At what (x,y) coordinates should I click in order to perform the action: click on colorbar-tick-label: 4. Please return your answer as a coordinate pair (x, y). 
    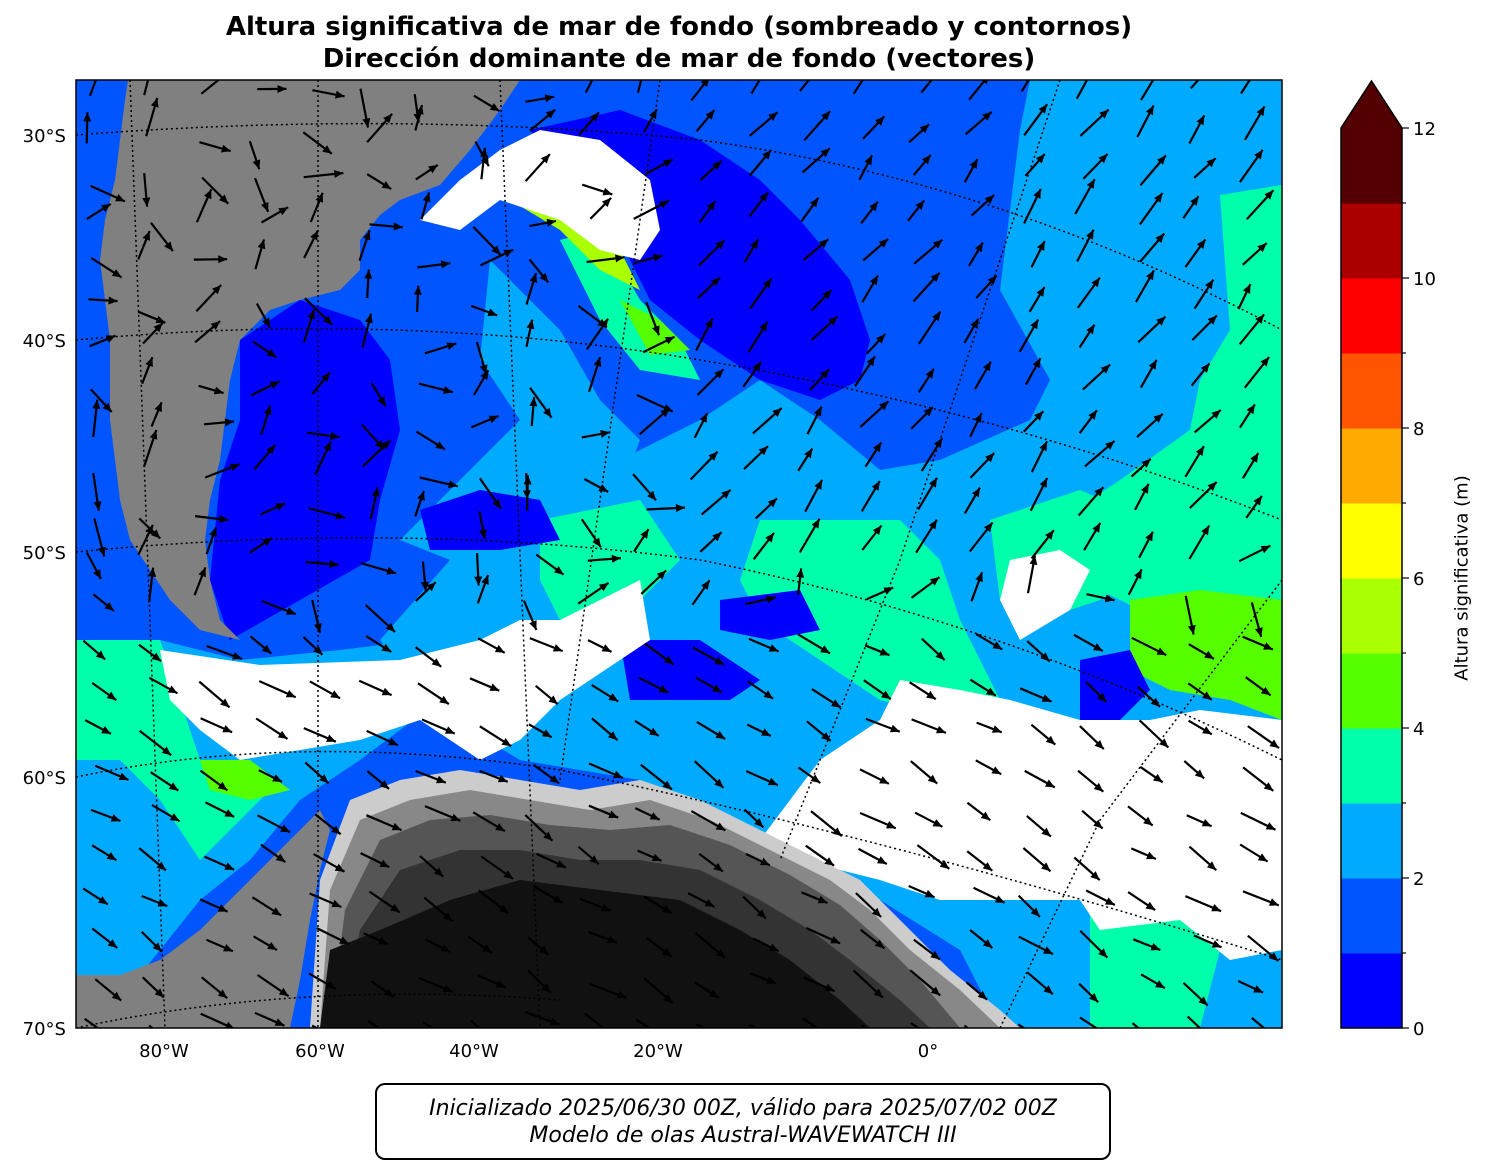
    Looking at the image, I should click on (1418, 729).